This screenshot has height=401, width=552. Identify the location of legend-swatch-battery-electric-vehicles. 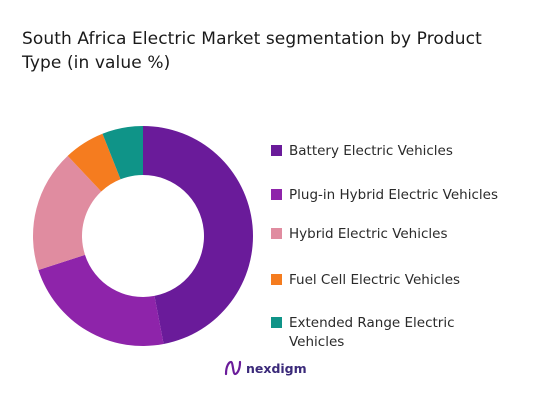
(276, 150).